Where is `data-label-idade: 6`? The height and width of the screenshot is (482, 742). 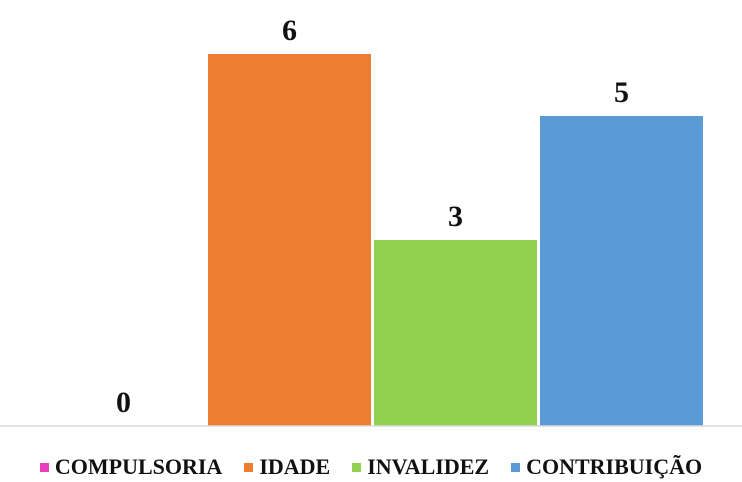 data-label-idade: 6 is located at coordinates (289, 30).